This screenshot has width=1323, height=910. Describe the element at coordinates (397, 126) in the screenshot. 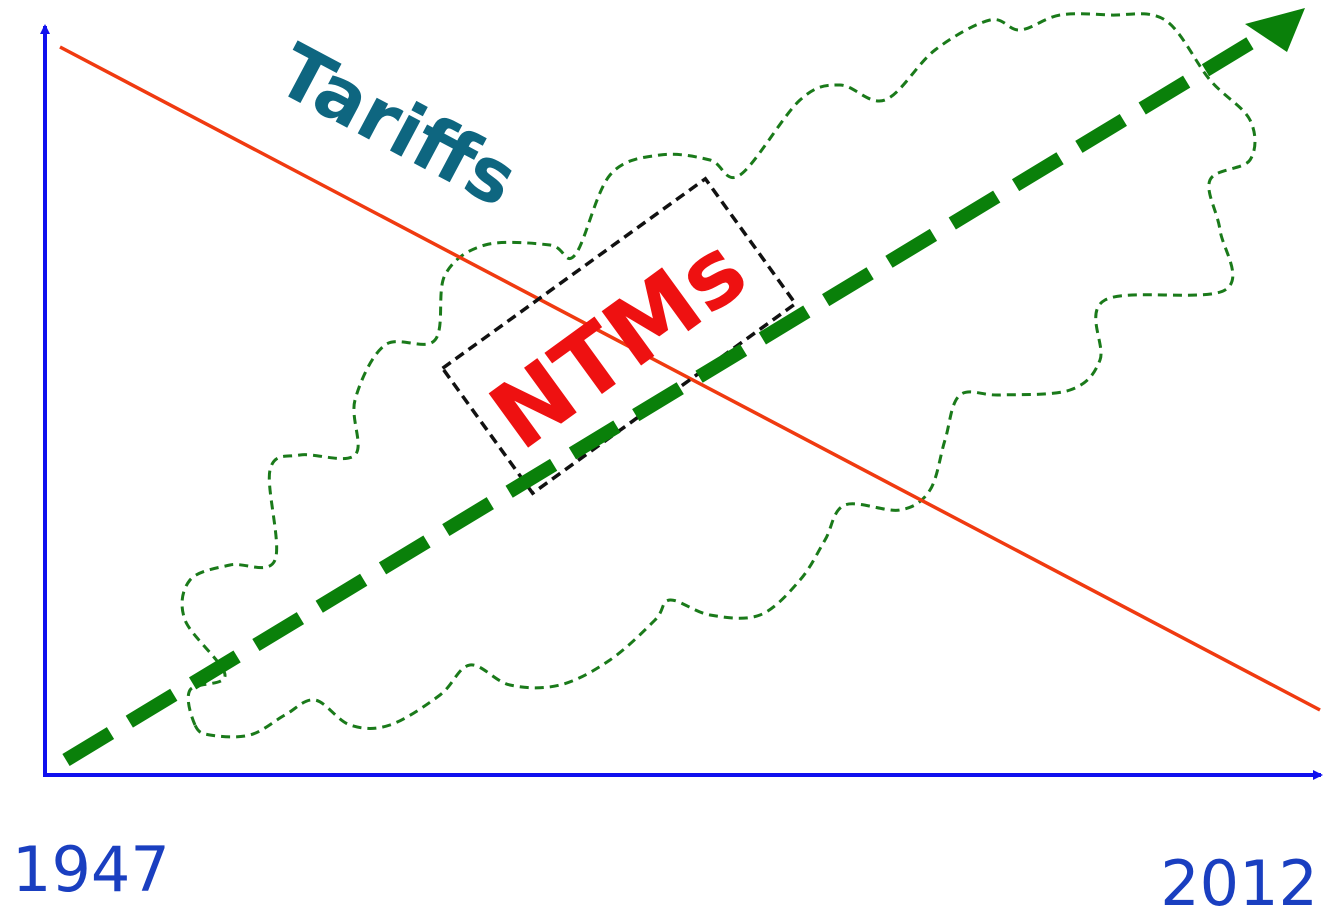

I see `tariffs-label: Tariffs` at that location.